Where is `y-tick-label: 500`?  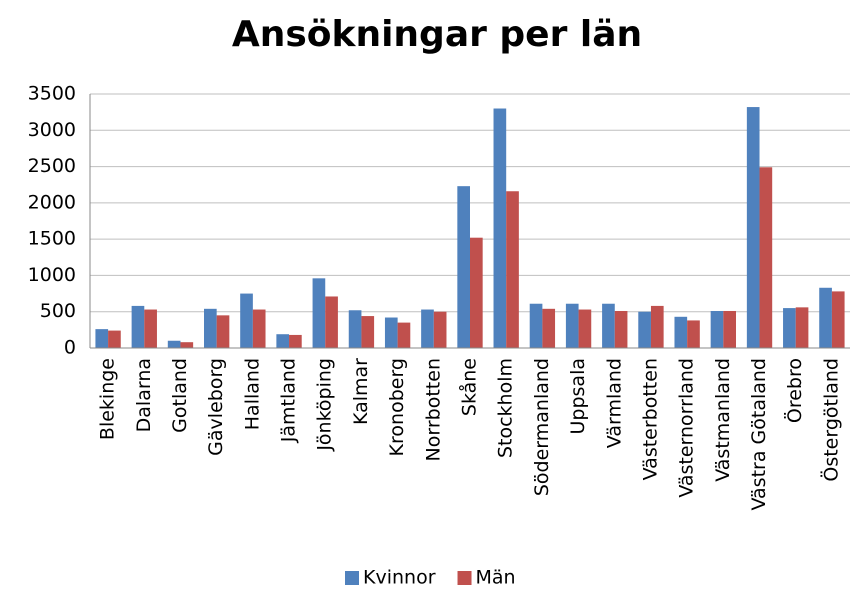
y-tick-label: 500 is located at coordinates (58, 311).